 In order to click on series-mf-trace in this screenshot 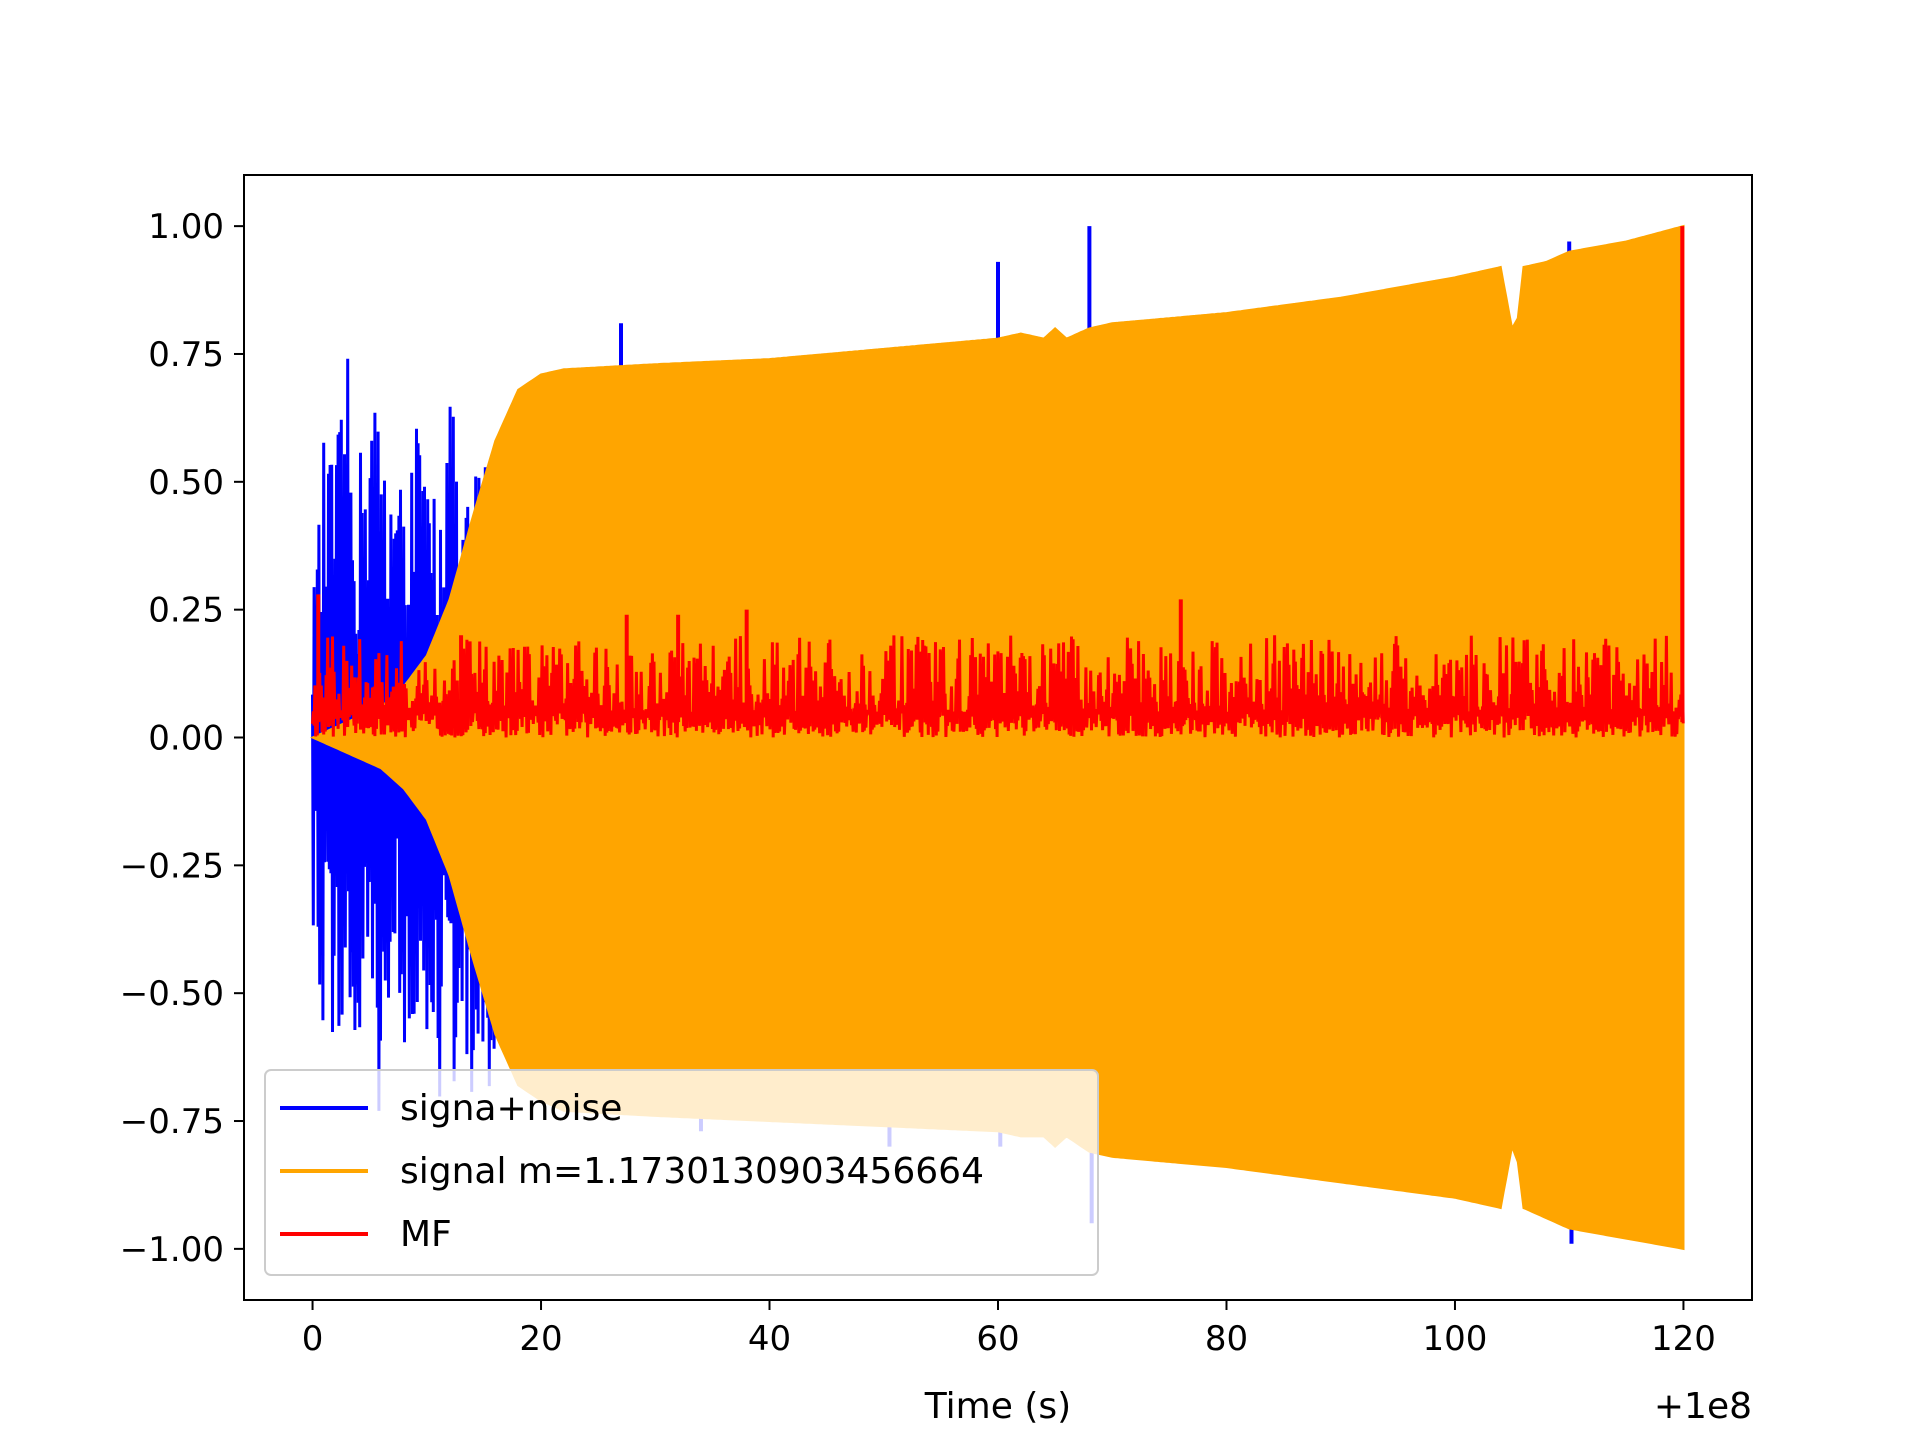, I will do `click(998, 686)`.